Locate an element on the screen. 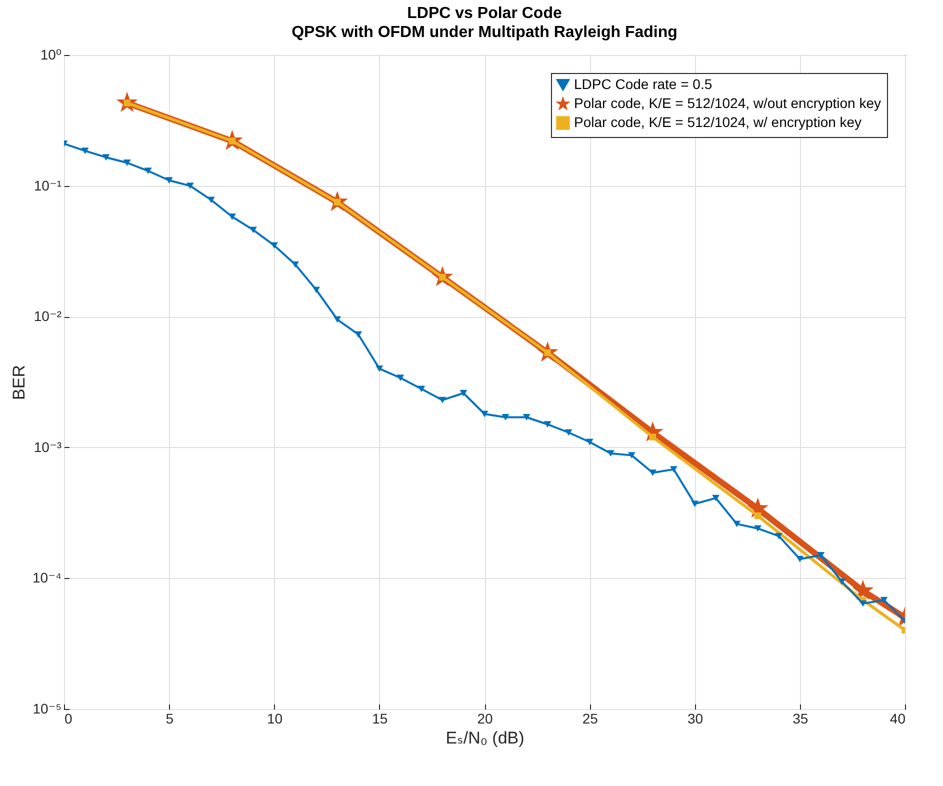 The height and width of the screenshot is (786, 943). x-tick-label: 25 is located at coordinates (590, 718).